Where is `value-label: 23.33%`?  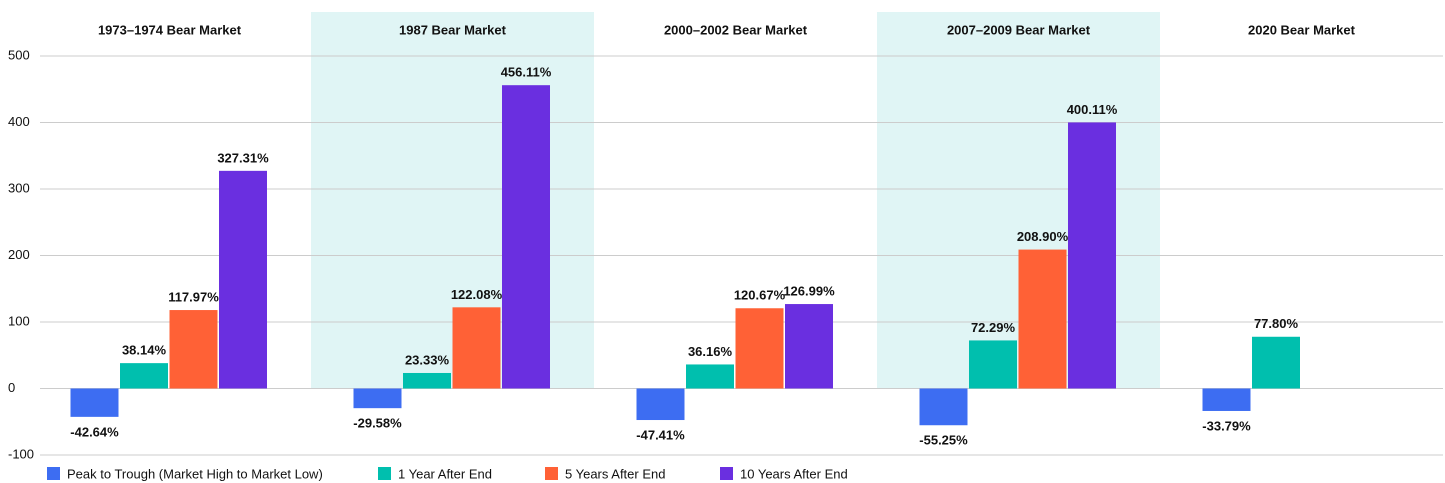
value-label: 23.33% is located at coordinates (427, 359).